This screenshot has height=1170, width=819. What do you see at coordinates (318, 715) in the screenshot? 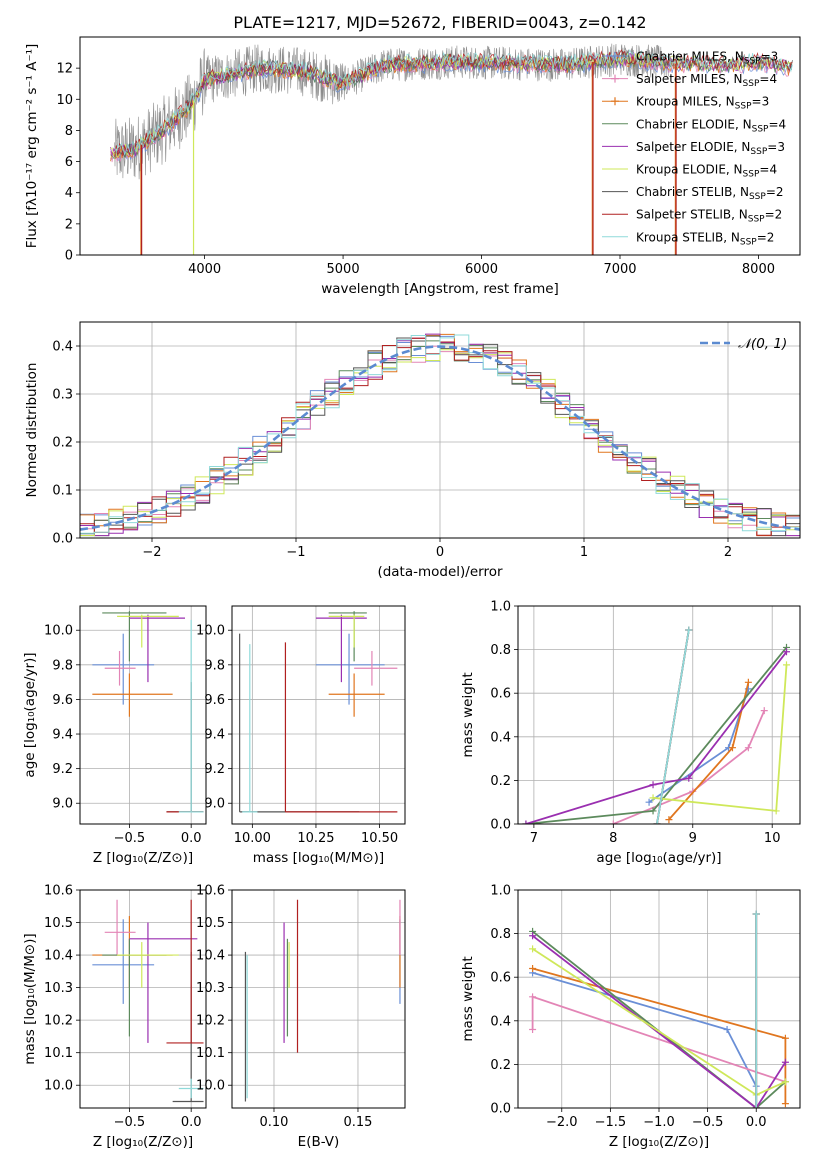
I see `age_vs_mass-frame` at bounding box center [318, 715].